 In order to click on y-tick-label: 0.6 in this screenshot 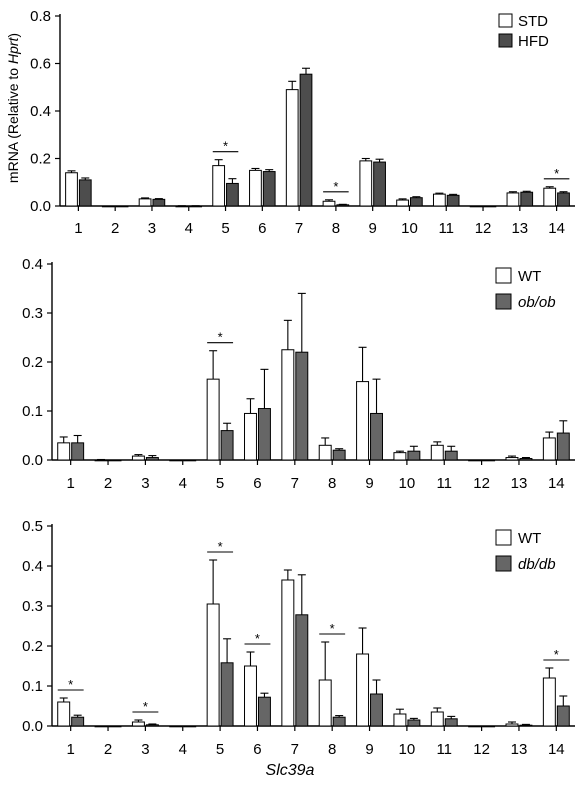, I will do `click(40, 64)`.